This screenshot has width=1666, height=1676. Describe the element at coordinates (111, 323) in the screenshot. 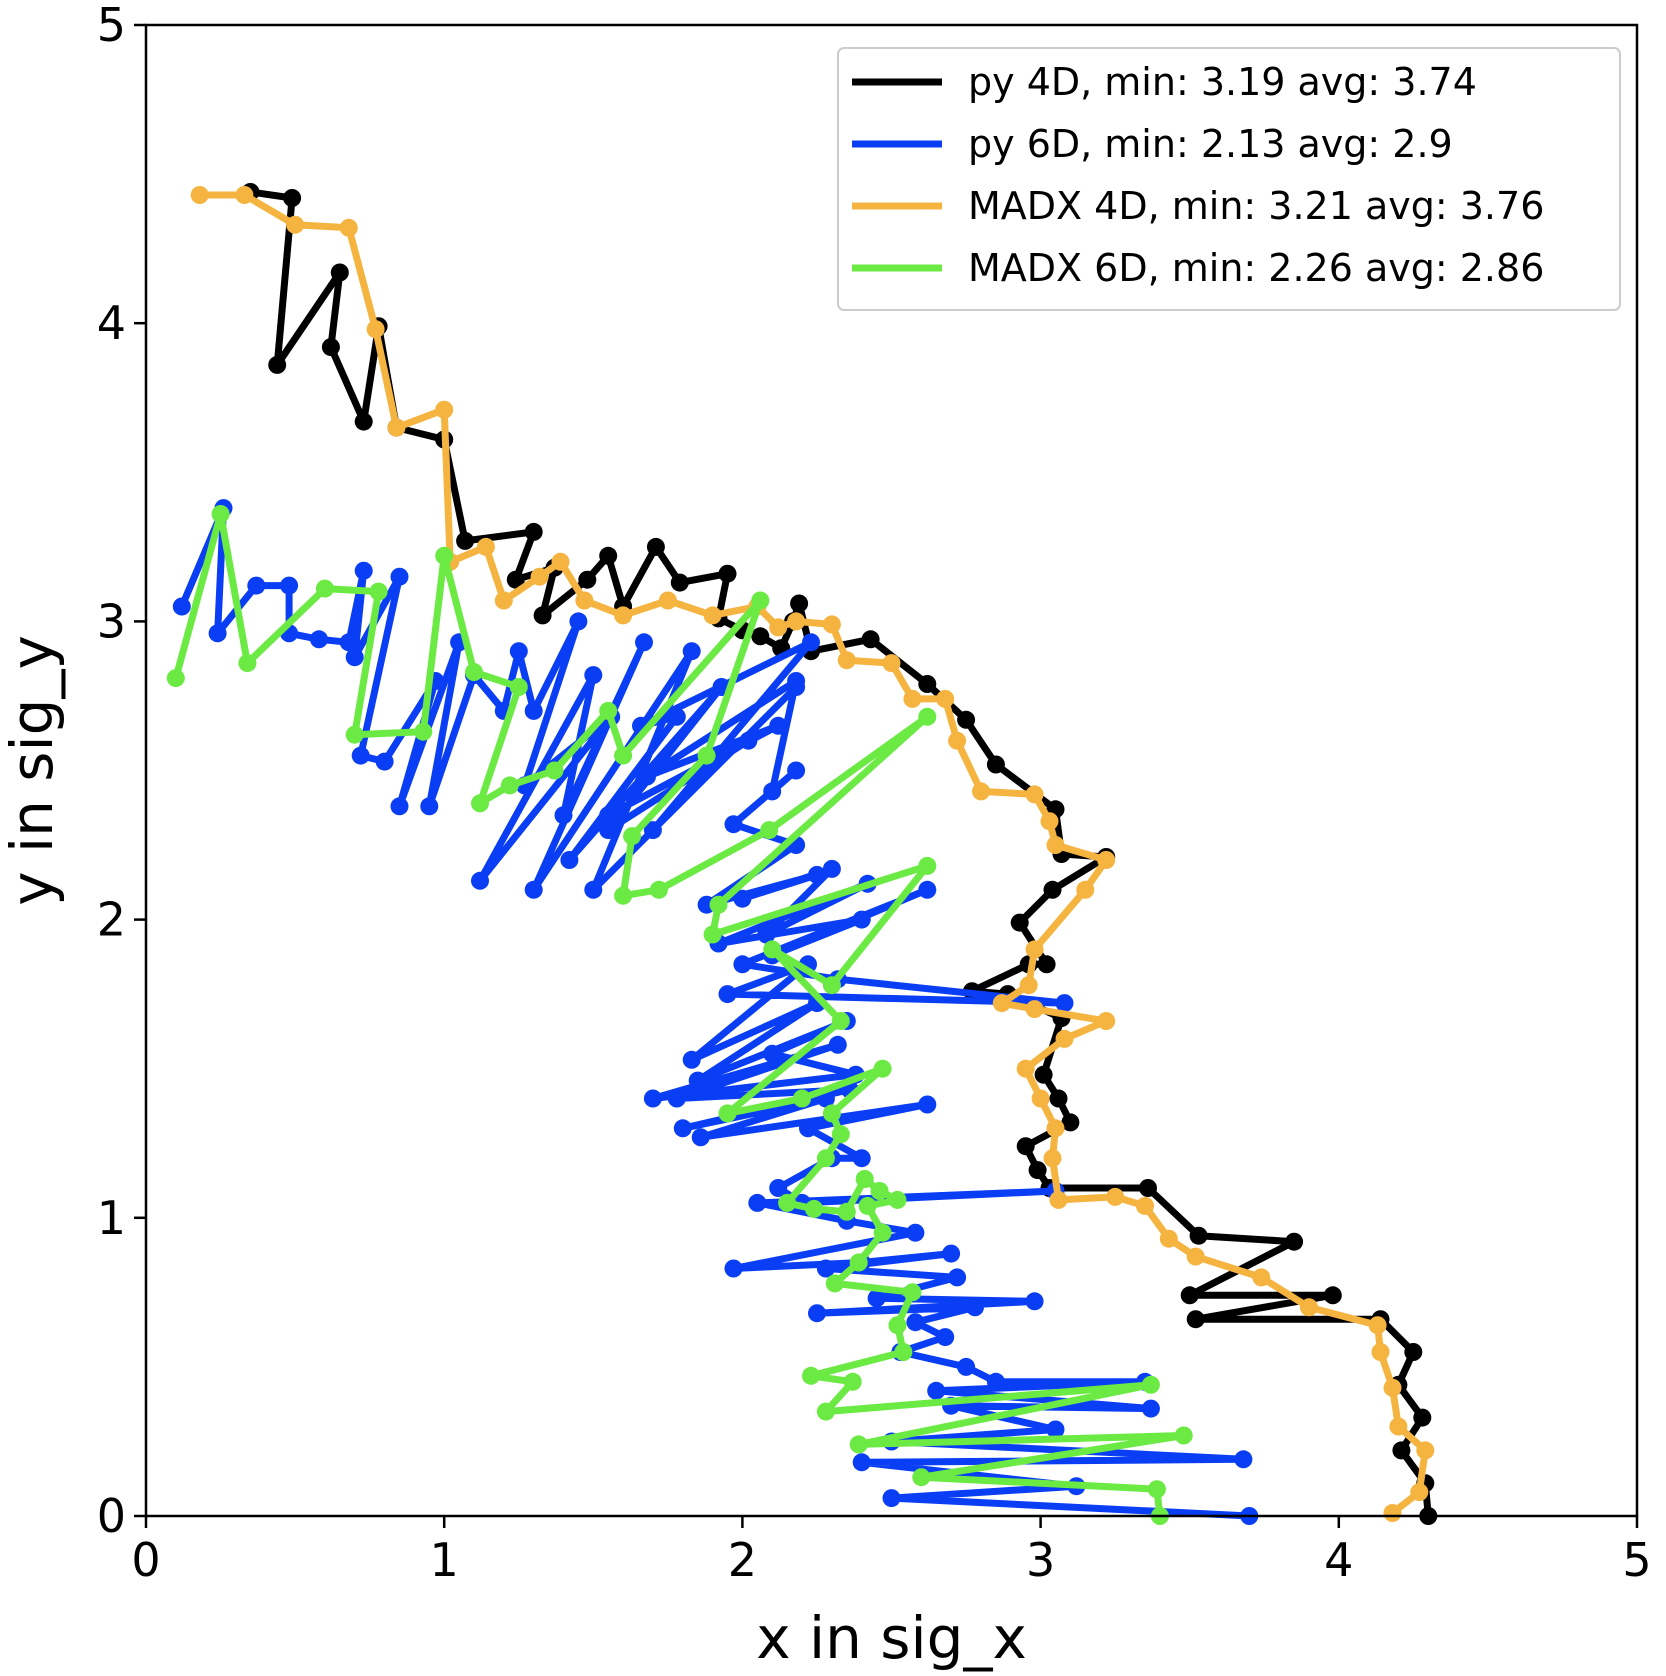

I see `y-tick-label-4: 4` at that location.